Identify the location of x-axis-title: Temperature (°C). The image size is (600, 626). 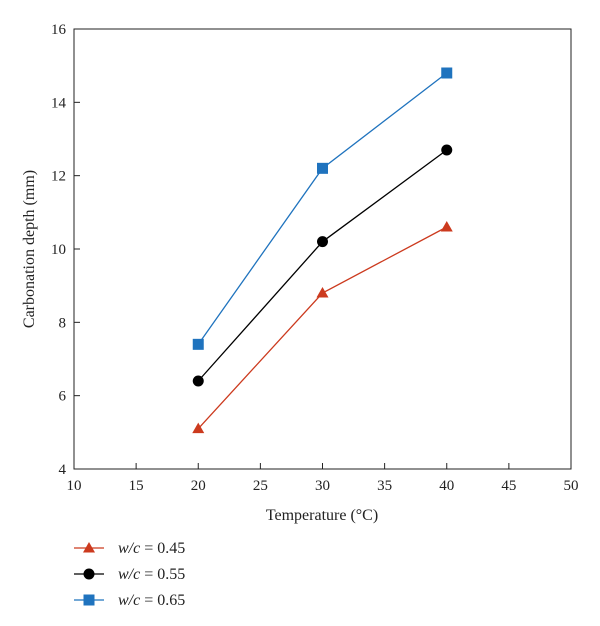
(322, 515).